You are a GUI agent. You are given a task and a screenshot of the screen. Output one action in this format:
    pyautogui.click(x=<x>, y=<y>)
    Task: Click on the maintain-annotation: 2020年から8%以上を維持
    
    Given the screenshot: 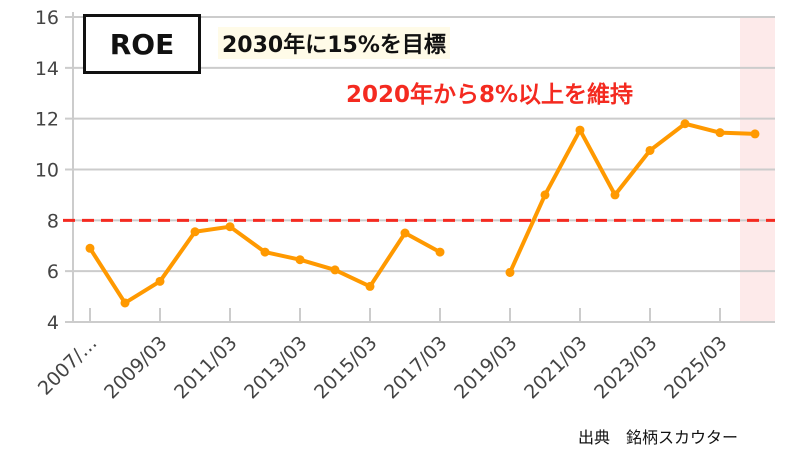 What is the action you would take?
    pyautogui.click(x=490, y=95)
    